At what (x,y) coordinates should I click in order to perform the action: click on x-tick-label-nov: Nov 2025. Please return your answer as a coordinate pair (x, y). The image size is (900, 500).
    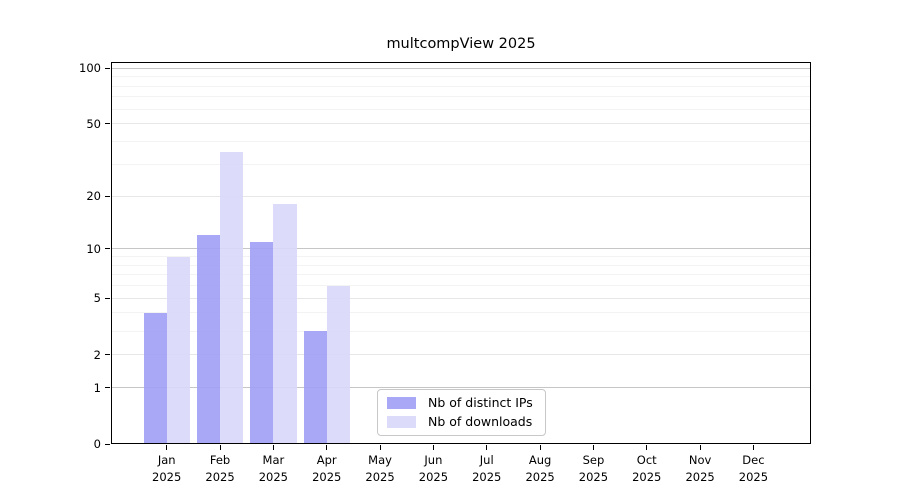
    Looking at the image, I should click on (700, 468).